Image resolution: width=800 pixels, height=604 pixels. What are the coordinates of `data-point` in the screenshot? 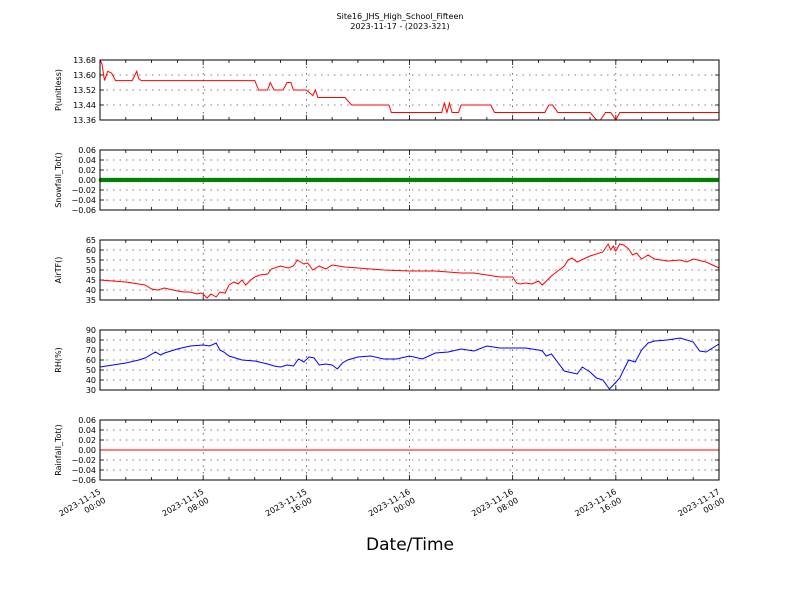 It's located at (717, 180).